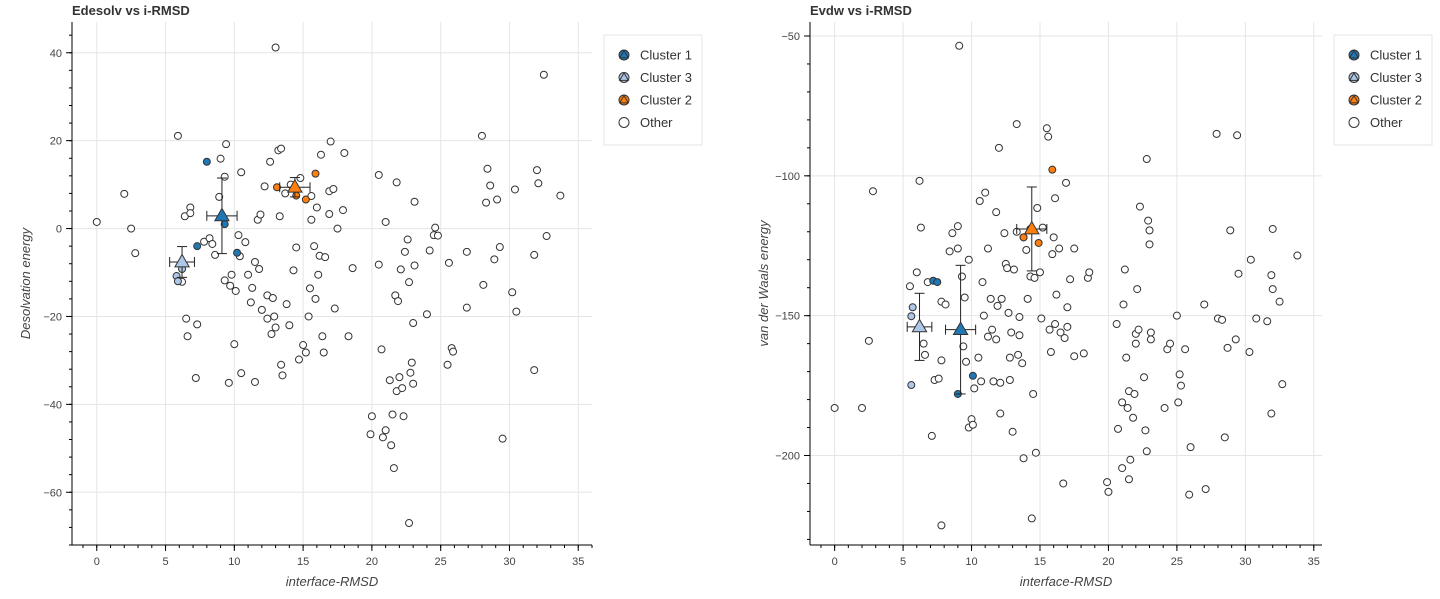  I want to click on y-tick-label: −100, so click(787, 177).